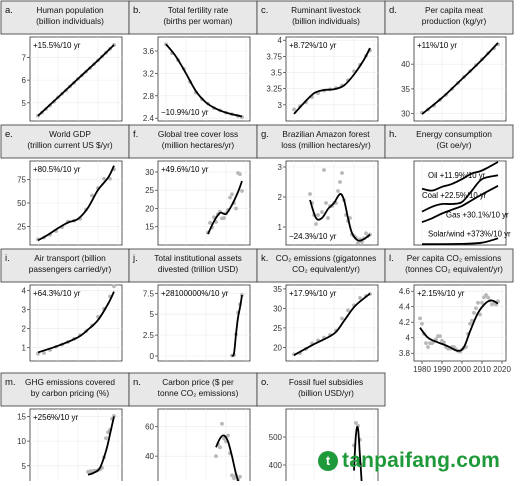  What do you see at coordinates (137, 10) in the screenshot?
I see `panel-b-label: b.` at bounding box center [137, 10].